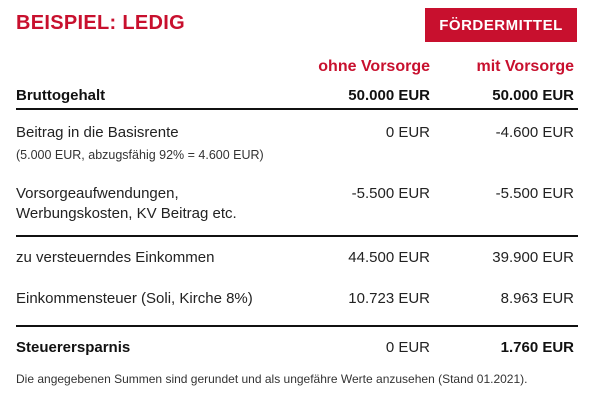 The image size is (594, 400). What do you see at coordinates (525, 66) in the screenshot?
I see `column-header-mit-vorsorge: mit Vorsorge` at bounding box center [525, 66].